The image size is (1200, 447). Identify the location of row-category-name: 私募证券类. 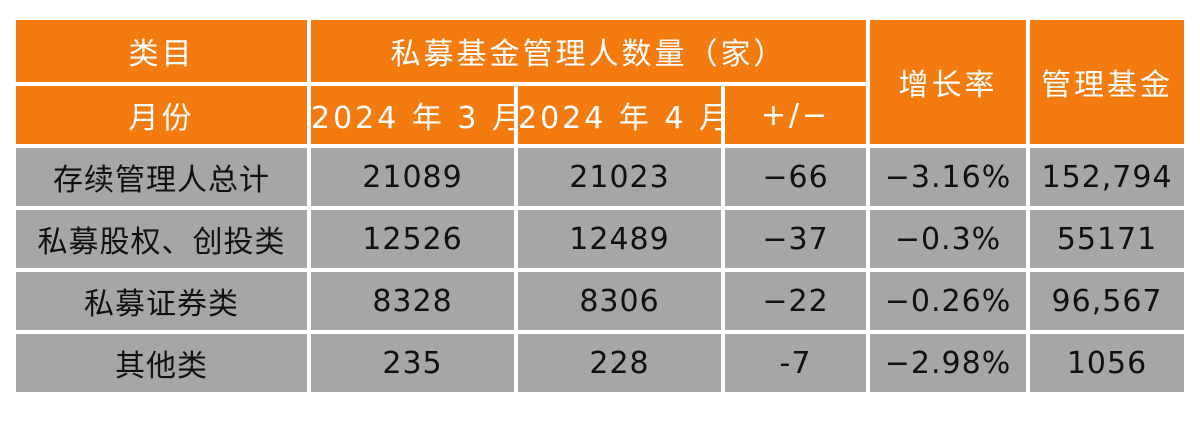
(161, 301).